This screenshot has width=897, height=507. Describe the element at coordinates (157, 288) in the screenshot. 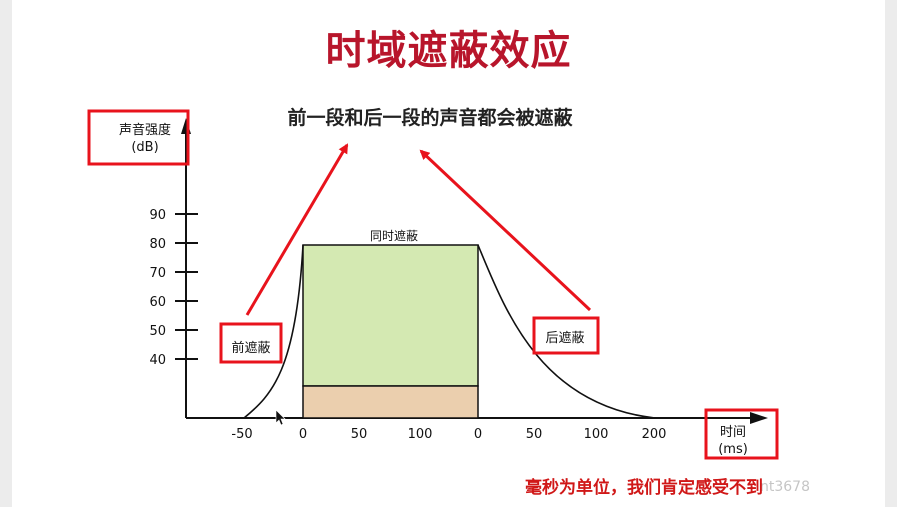

I see `y-tick-labels: 90 80 70 60 50 40` at that location.